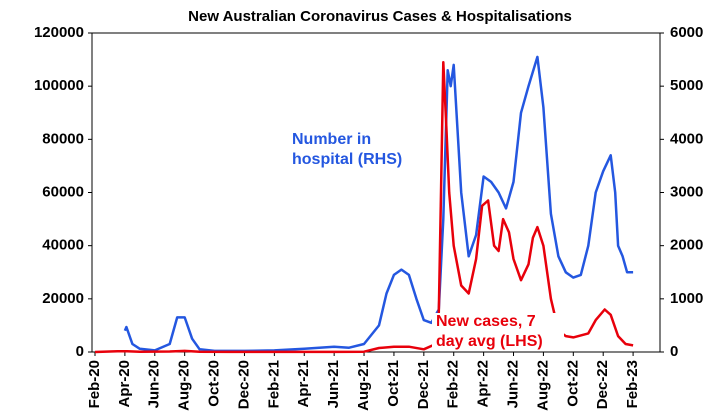 The image size is (705, 419). Describe the element at coordinates (243, 384) in the screenshot. I see `x-tick-label: Dec-20` at that location.